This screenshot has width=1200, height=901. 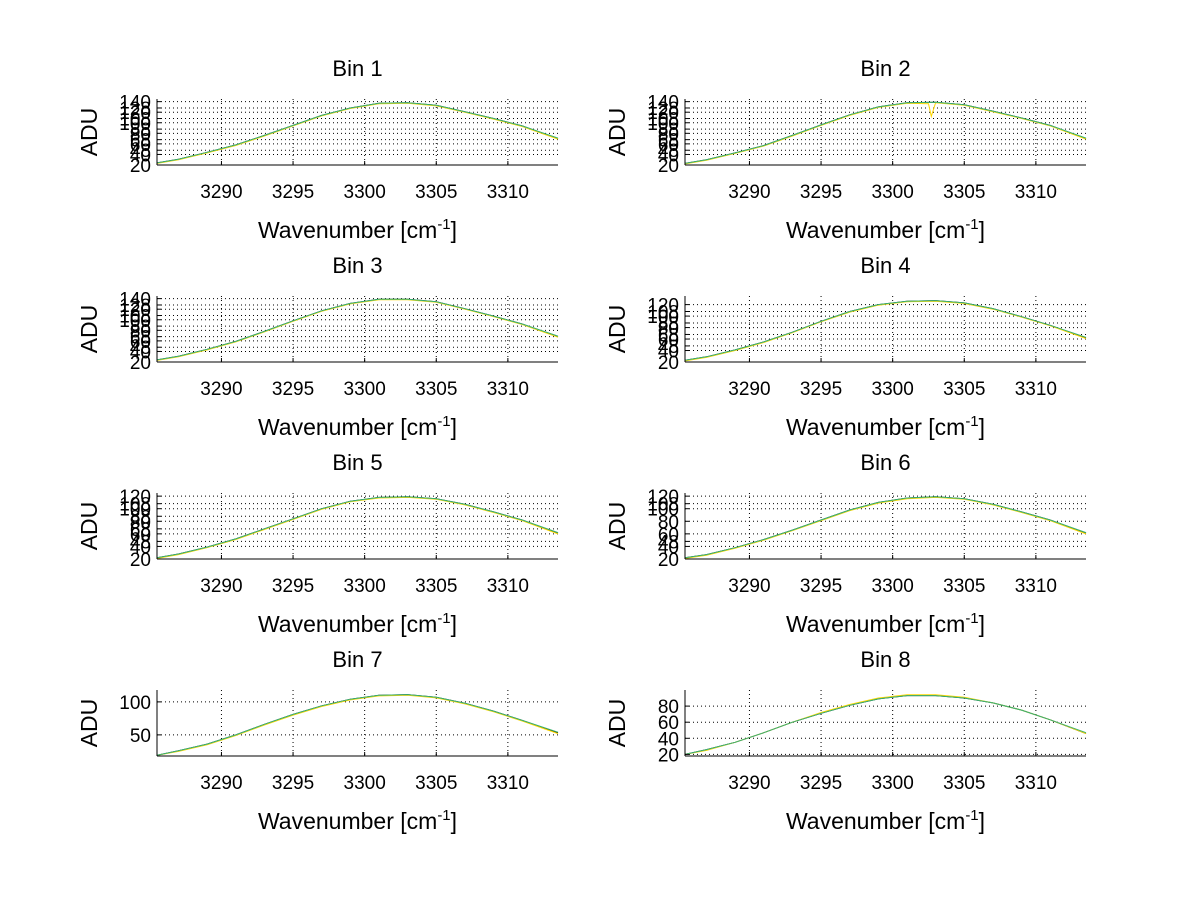 What do you see at coordinates (357, 68) in the screenshot?
I see `panel-title: Bin 1` at bounding box center [357, 68].